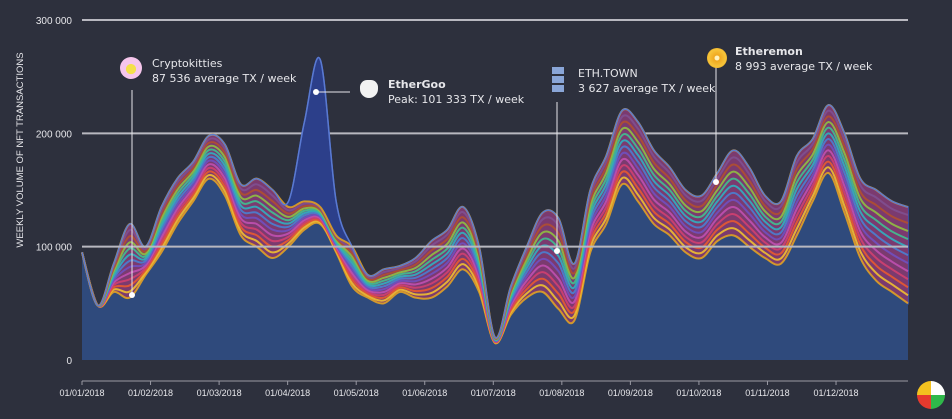 This screenshot has width=952, height=419. What do you see at coordinates (769, 51) in the screenshot?
I see `annotation-title: Etheremon` at bounding box center [769, 51].